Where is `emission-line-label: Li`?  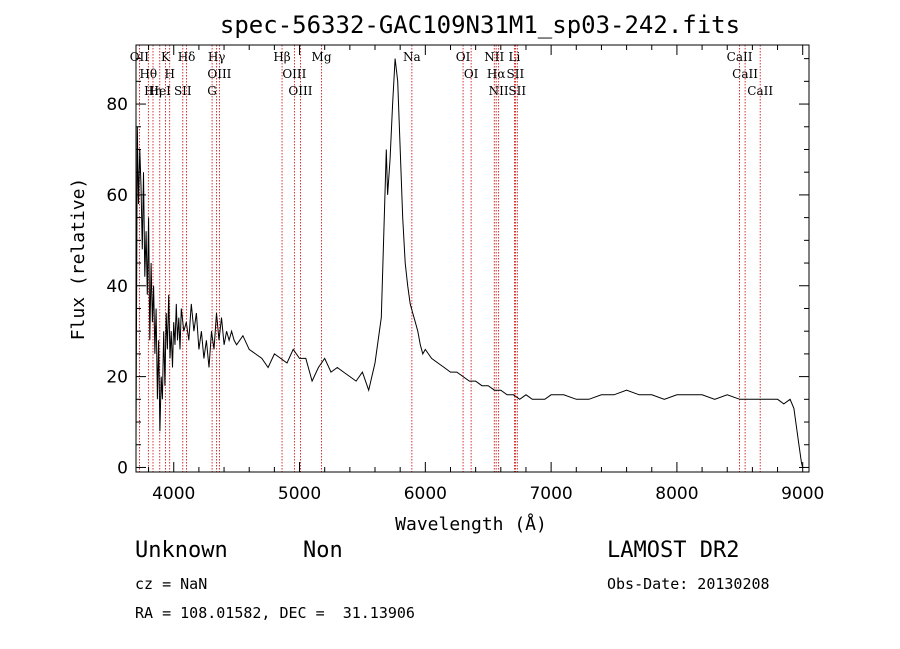
emission-line-label: Li is located at coordinates (514, 57).